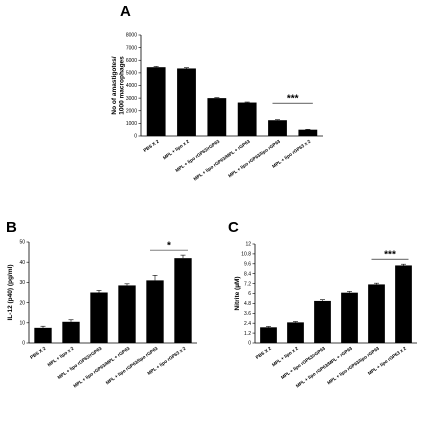  I want to click on x-tick-label: MPL + lipo rGP63/rGP63, so click(303, 362).